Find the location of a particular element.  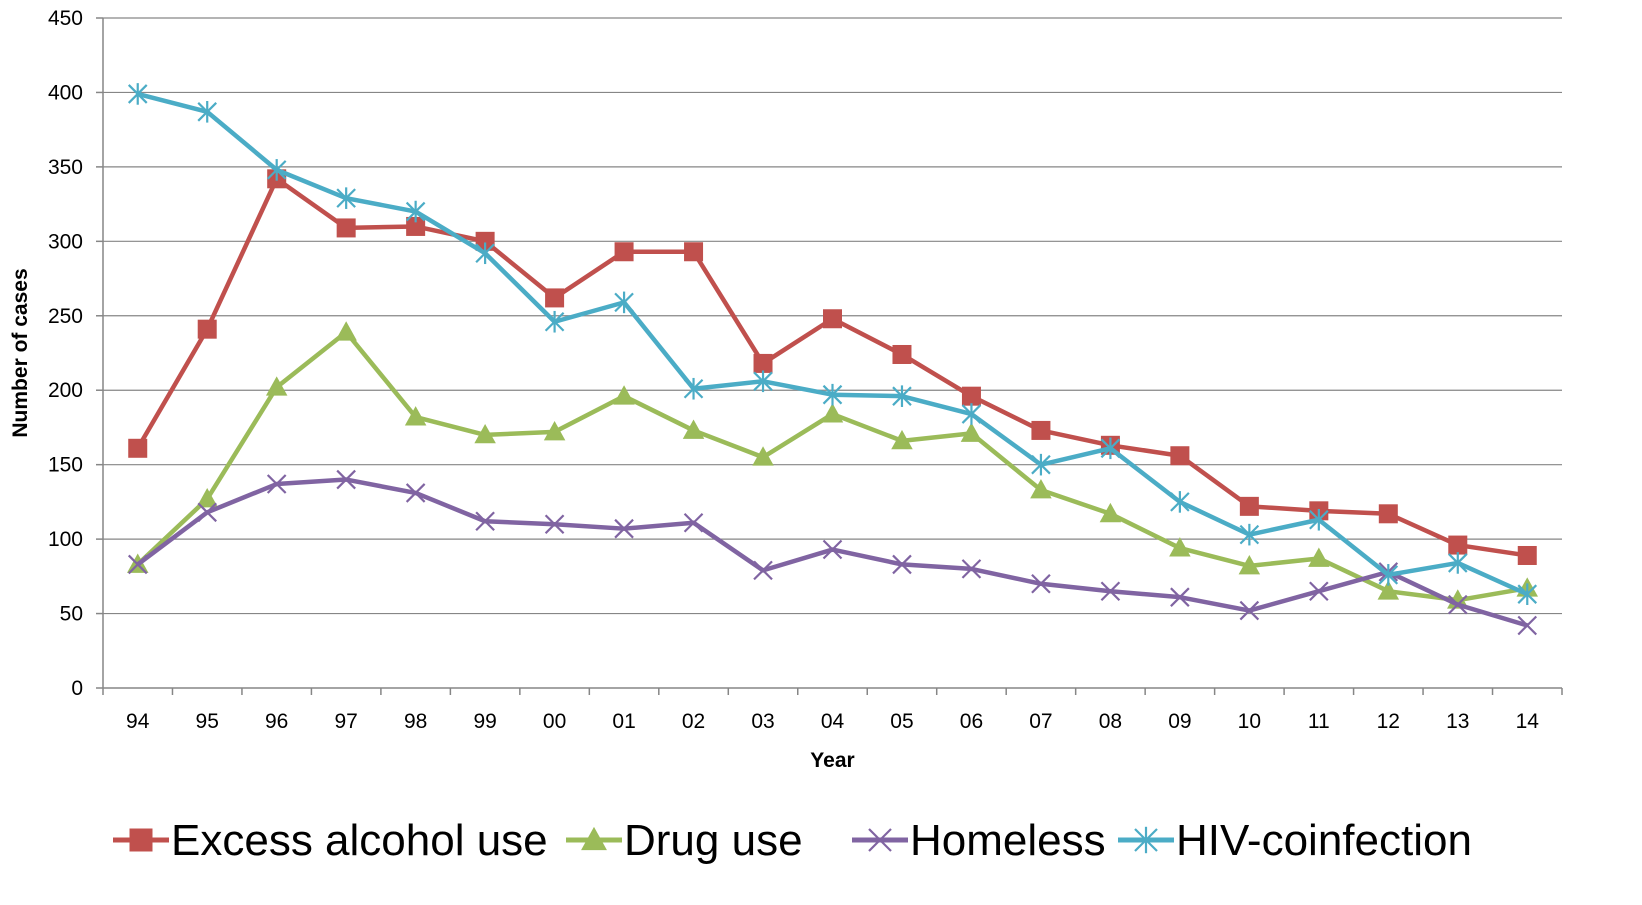

legend-item: HIV-coinfection is located at coordinates (1295, 840).